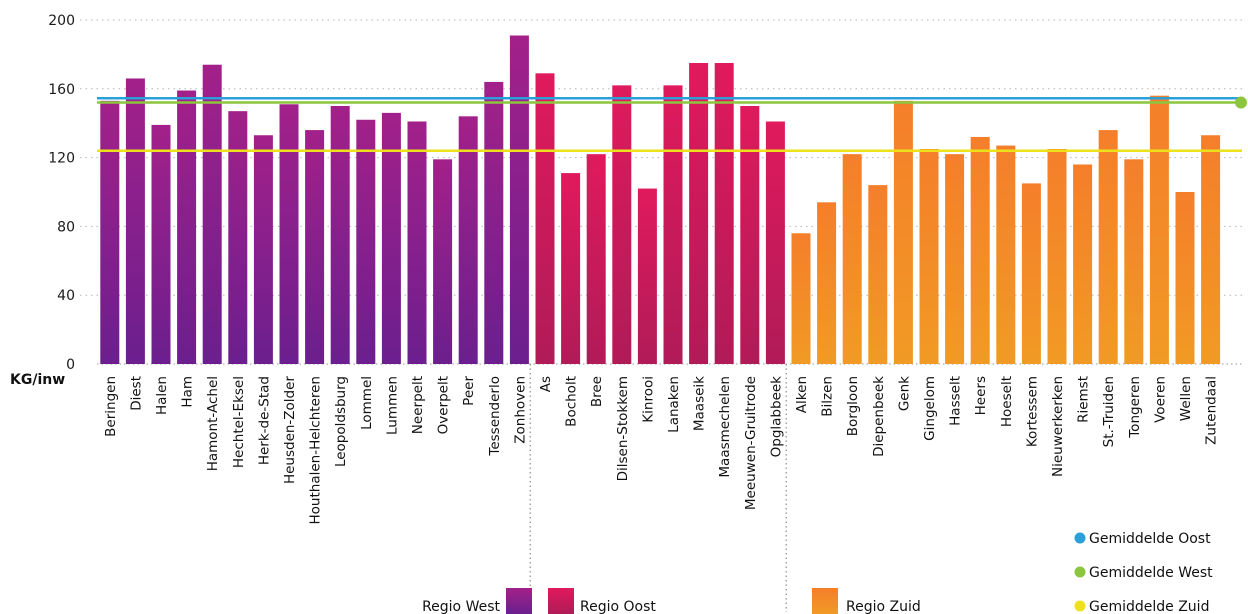 The height and width of the screenshot is (614, 1248). I want to click on category-label: Dilsen-Stokkem, so click(623, 428).